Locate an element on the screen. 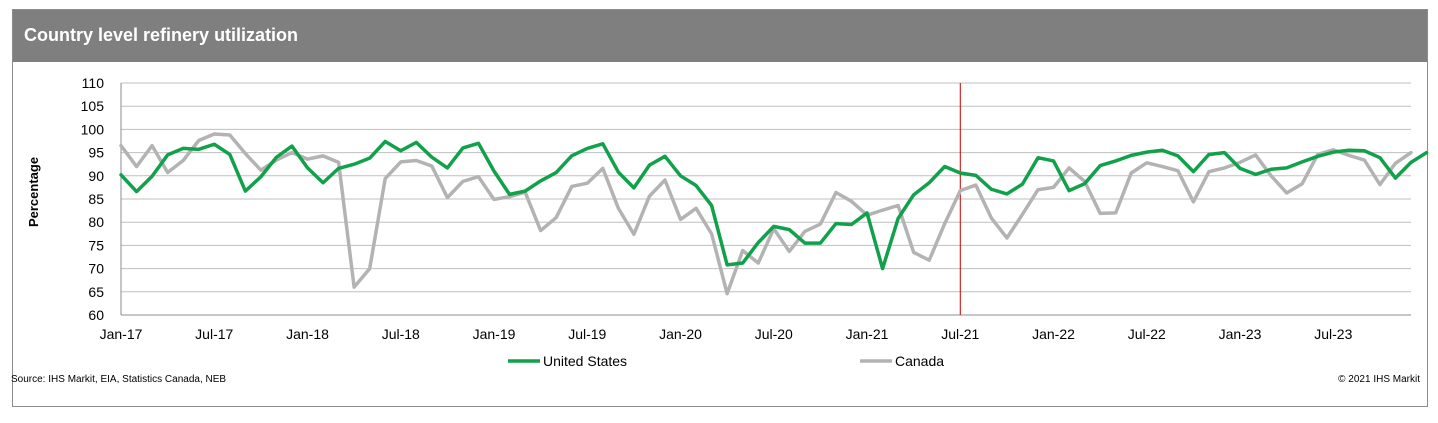 The image size is (1438, 423). y-tick-label-100: 100 is located at coordinates (93, 129).